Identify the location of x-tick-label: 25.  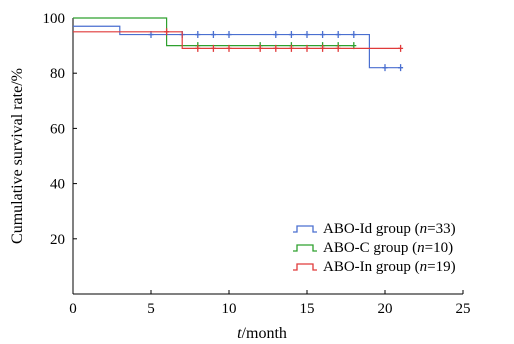
(463, 309).